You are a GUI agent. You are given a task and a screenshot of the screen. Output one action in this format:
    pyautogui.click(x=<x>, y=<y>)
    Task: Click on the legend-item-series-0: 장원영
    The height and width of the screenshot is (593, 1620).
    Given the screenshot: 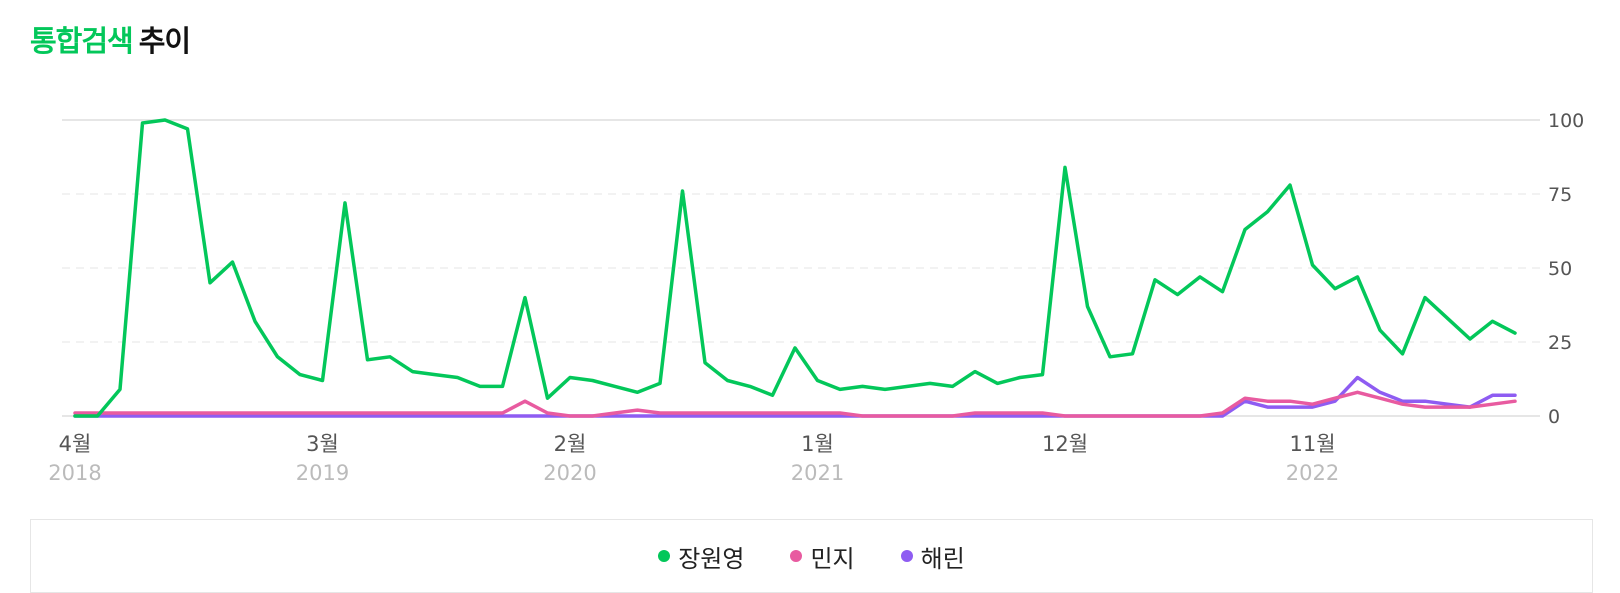 What is the action you would take?
    pyautogui.click(x=701, y=556)
    